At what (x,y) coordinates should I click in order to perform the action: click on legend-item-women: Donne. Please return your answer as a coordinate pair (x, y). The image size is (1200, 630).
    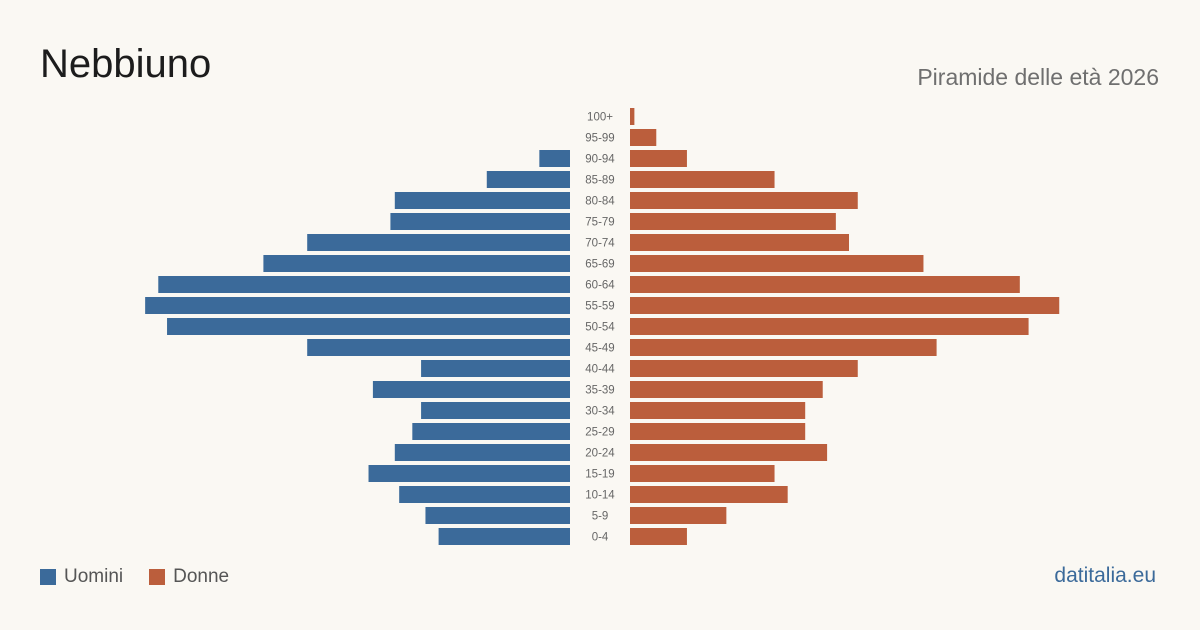
    Looking at the image, I should click on (189, 577).